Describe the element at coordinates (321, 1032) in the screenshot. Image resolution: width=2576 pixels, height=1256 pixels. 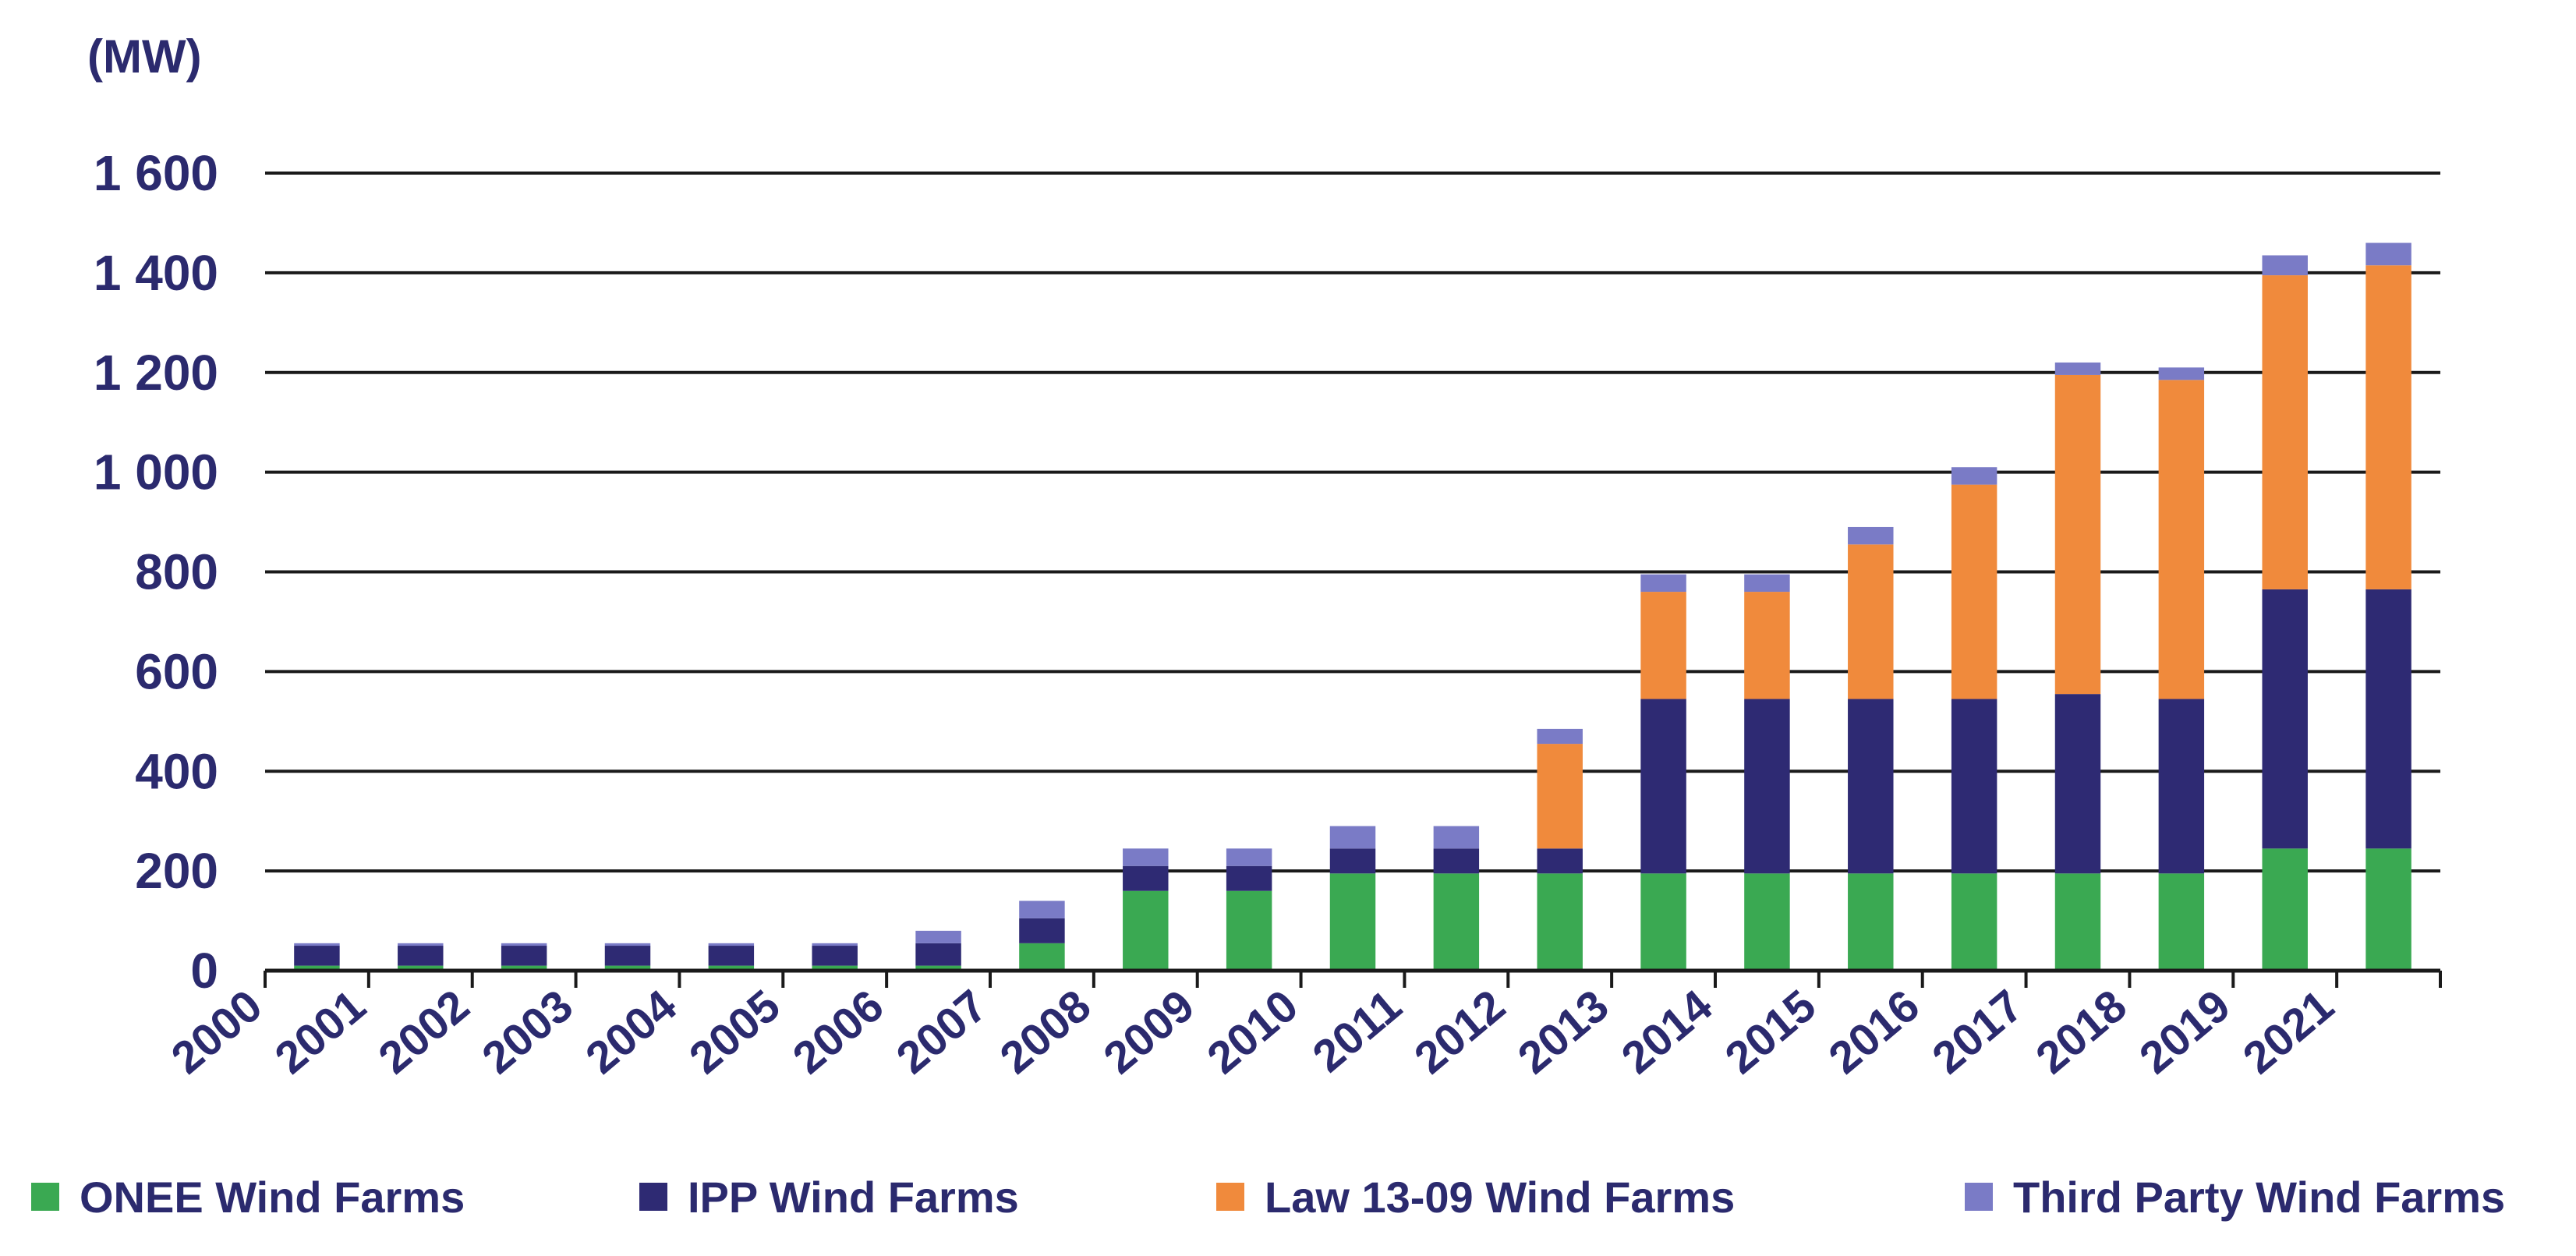
I see `x-tick-label: 2001` at that location.